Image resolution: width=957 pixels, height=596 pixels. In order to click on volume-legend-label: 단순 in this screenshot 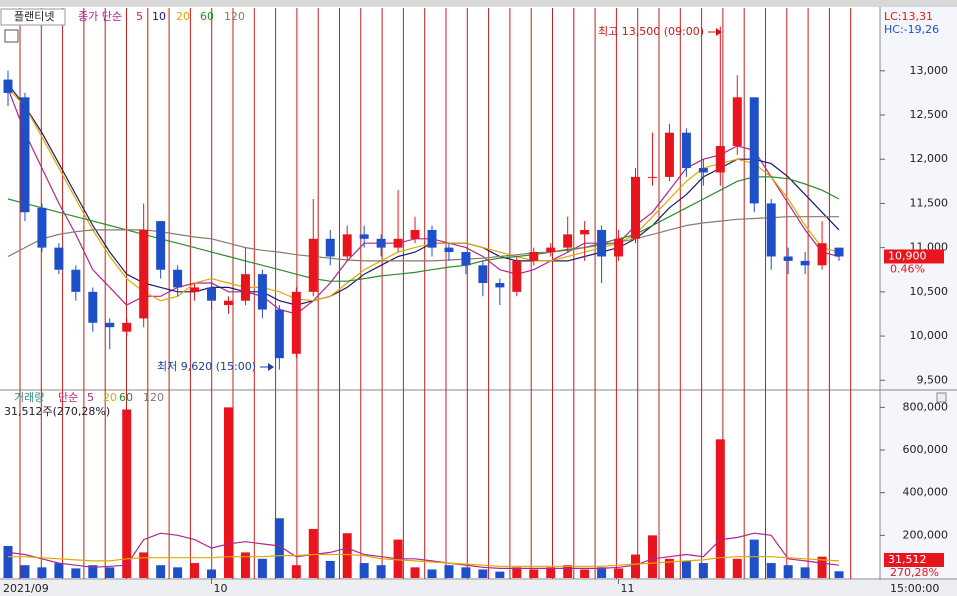, I will do `click(68, 397)`.